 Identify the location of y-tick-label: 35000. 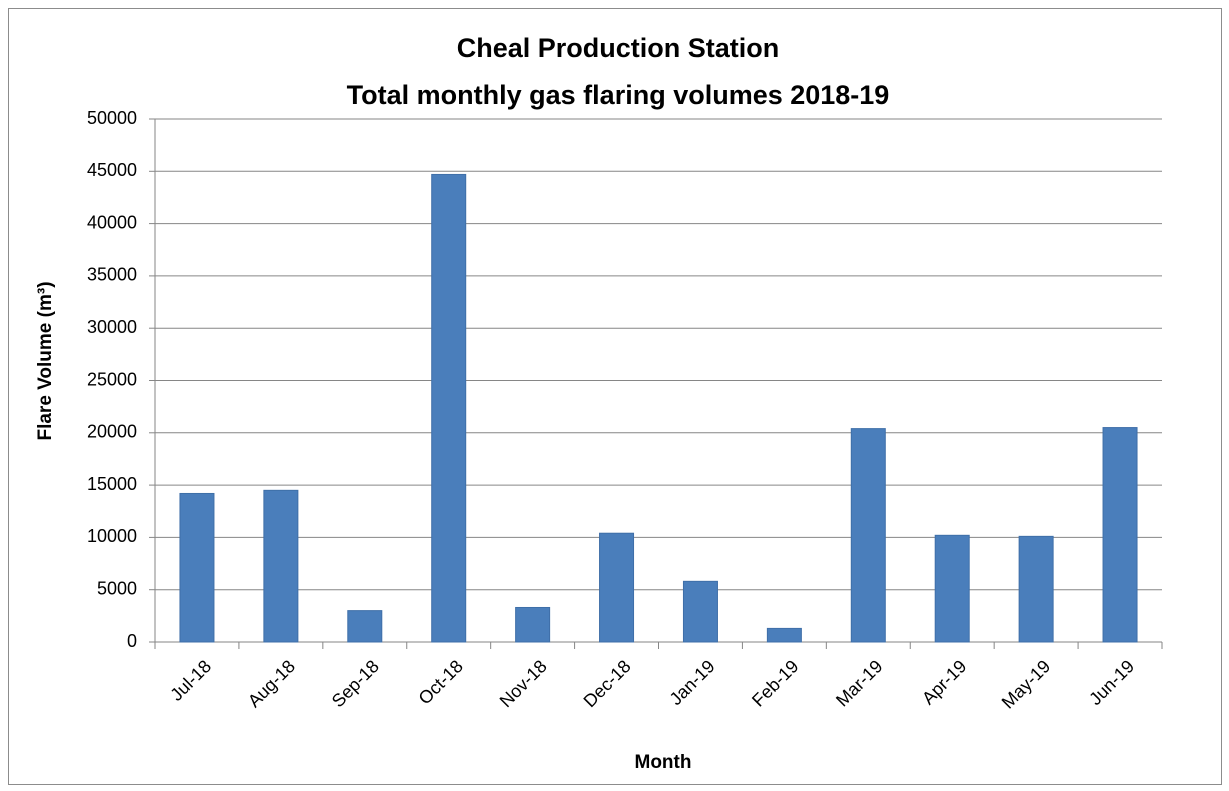
(112, 275).